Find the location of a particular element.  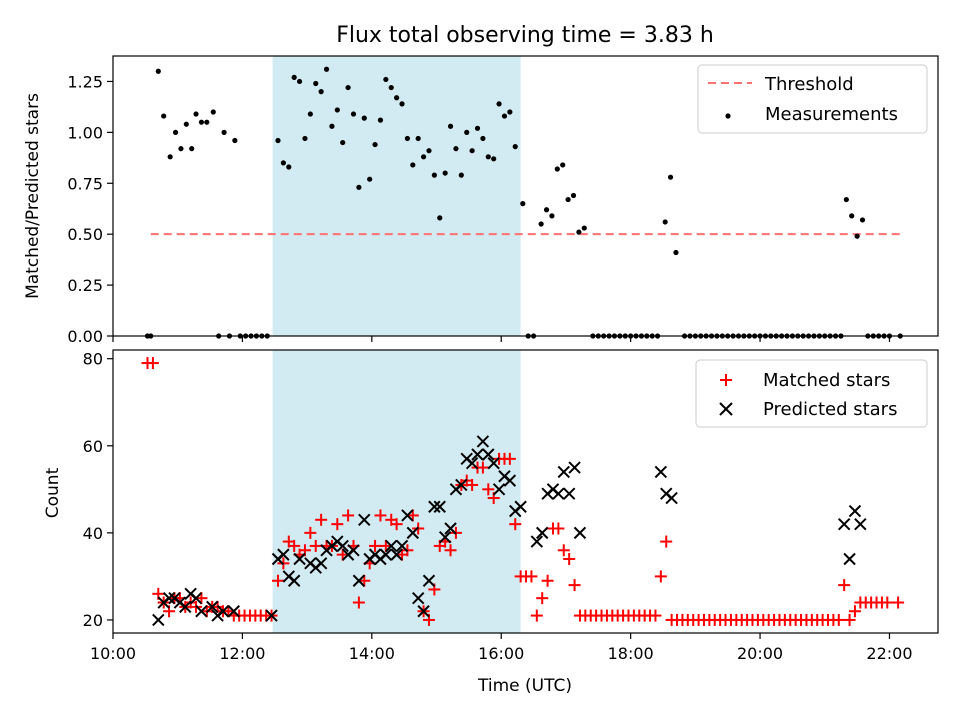

top-legend: Threshold Measurements is located at coordinates (812, 99).